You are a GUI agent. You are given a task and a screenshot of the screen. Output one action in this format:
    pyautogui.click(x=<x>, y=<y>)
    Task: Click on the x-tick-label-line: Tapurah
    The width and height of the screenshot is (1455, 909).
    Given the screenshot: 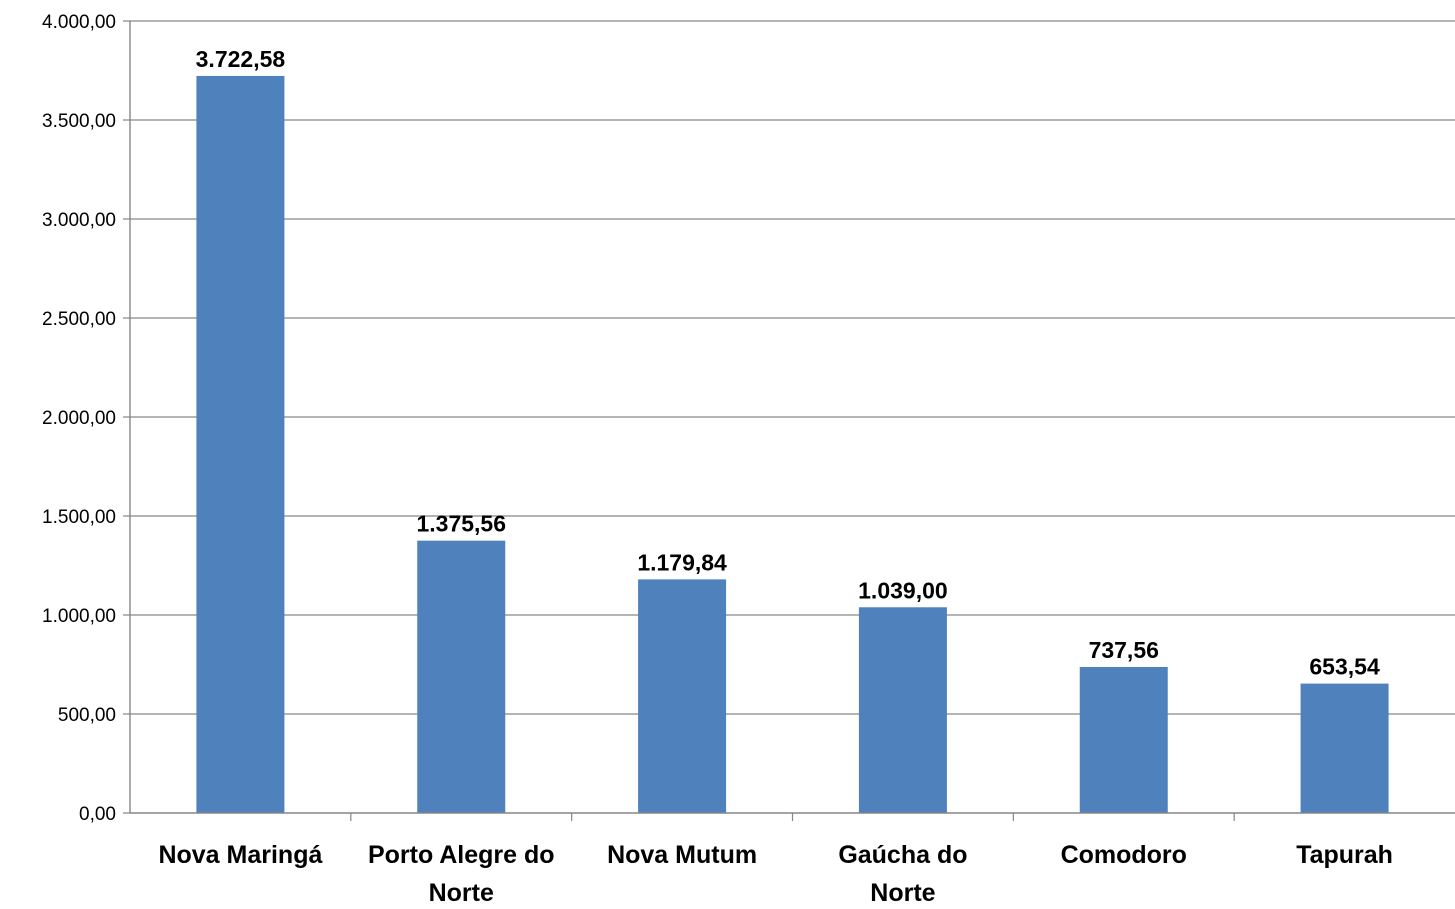 What is the action you would take?
    pyautogui.click(x=1344, y=855)
    